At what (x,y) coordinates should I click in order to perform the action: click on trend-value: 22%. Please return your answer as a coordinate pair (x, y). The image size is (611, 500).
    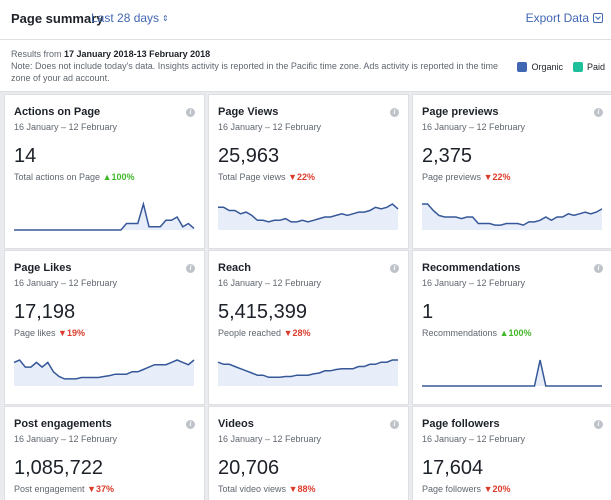
    Looking at the image, I should click on (305, 177).